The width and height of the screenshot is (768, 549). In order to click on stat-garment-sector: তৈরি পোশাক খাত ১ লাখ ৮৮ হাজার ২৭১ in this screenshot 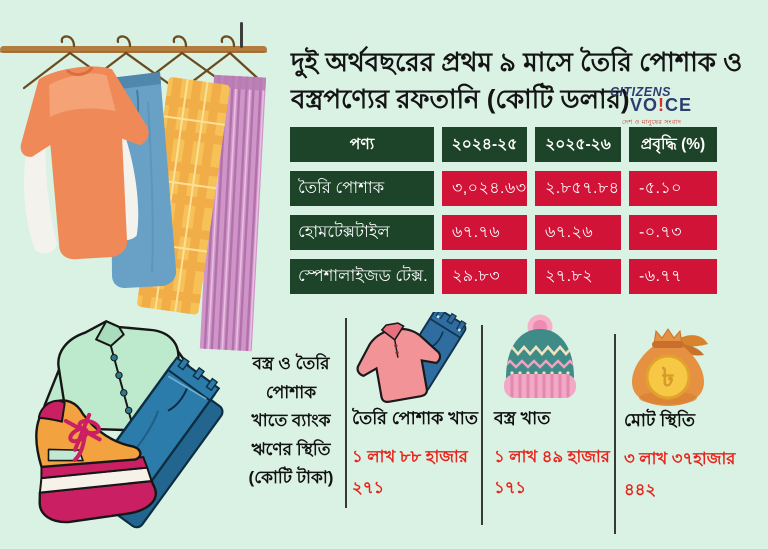, I will do `click(416, 408)`.